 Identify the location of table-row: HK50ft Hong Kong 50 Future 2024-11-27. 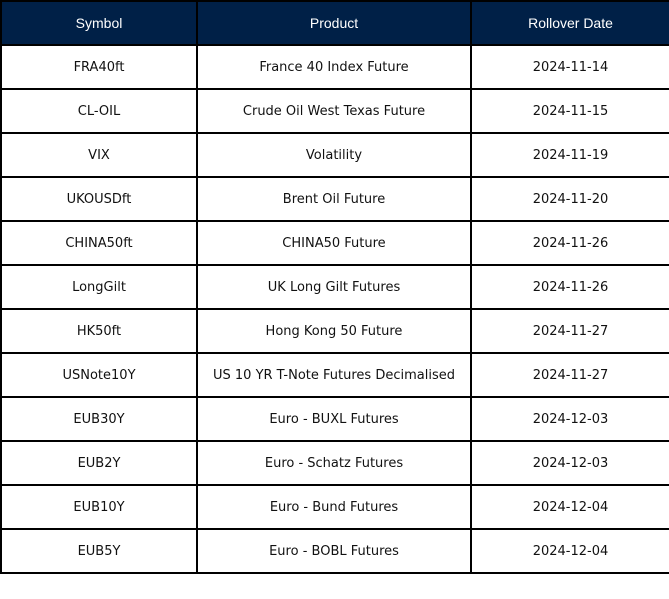
(334, 331).